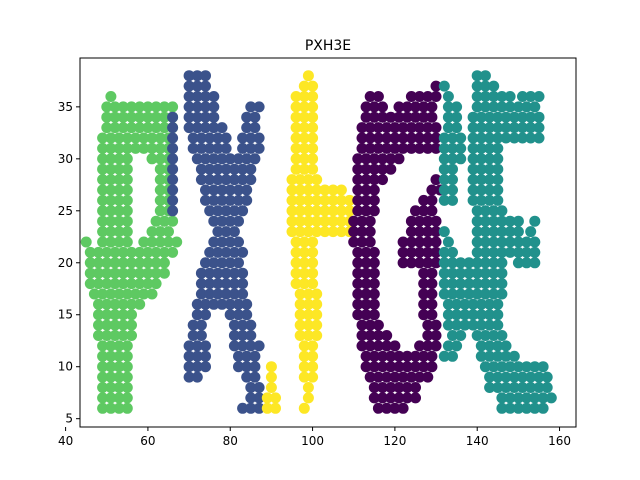 Image resolution: width=640 pixels, height=480 pixels. I want to click on y-tick-label: 5, so click(69, 419).